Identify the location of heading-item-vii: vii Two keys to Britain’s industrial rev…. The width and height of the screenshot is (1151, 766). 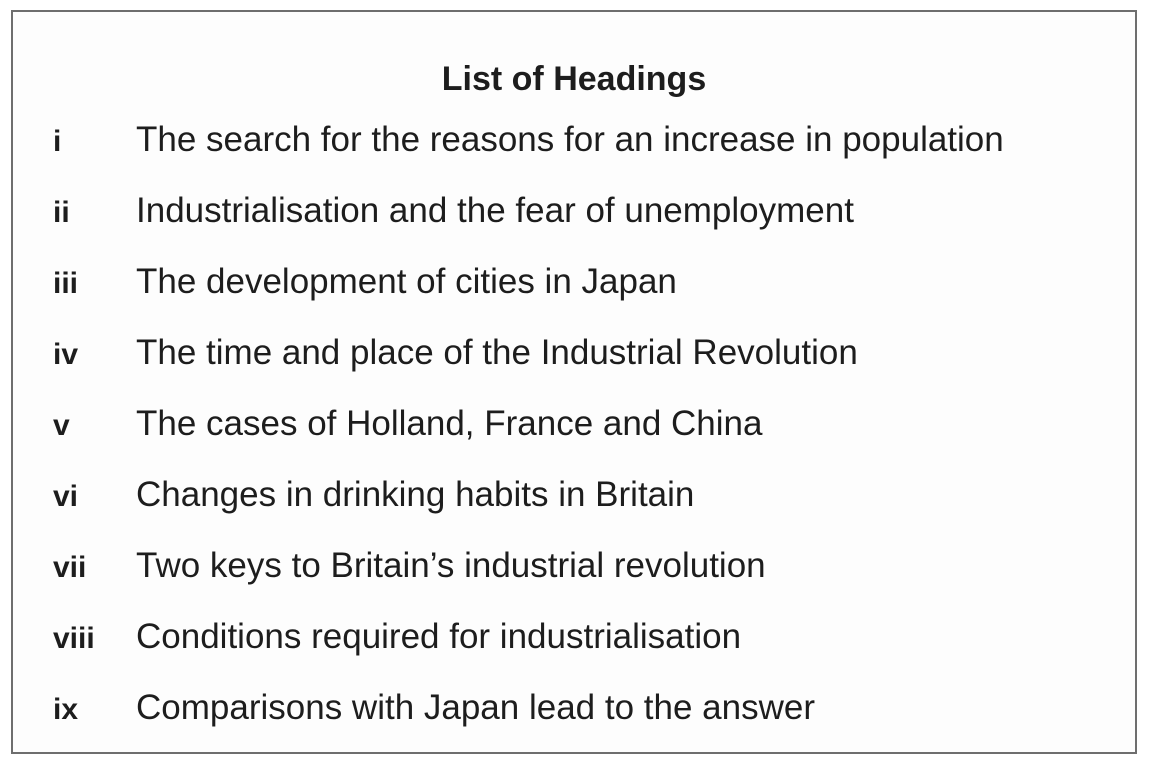
(574, 567).